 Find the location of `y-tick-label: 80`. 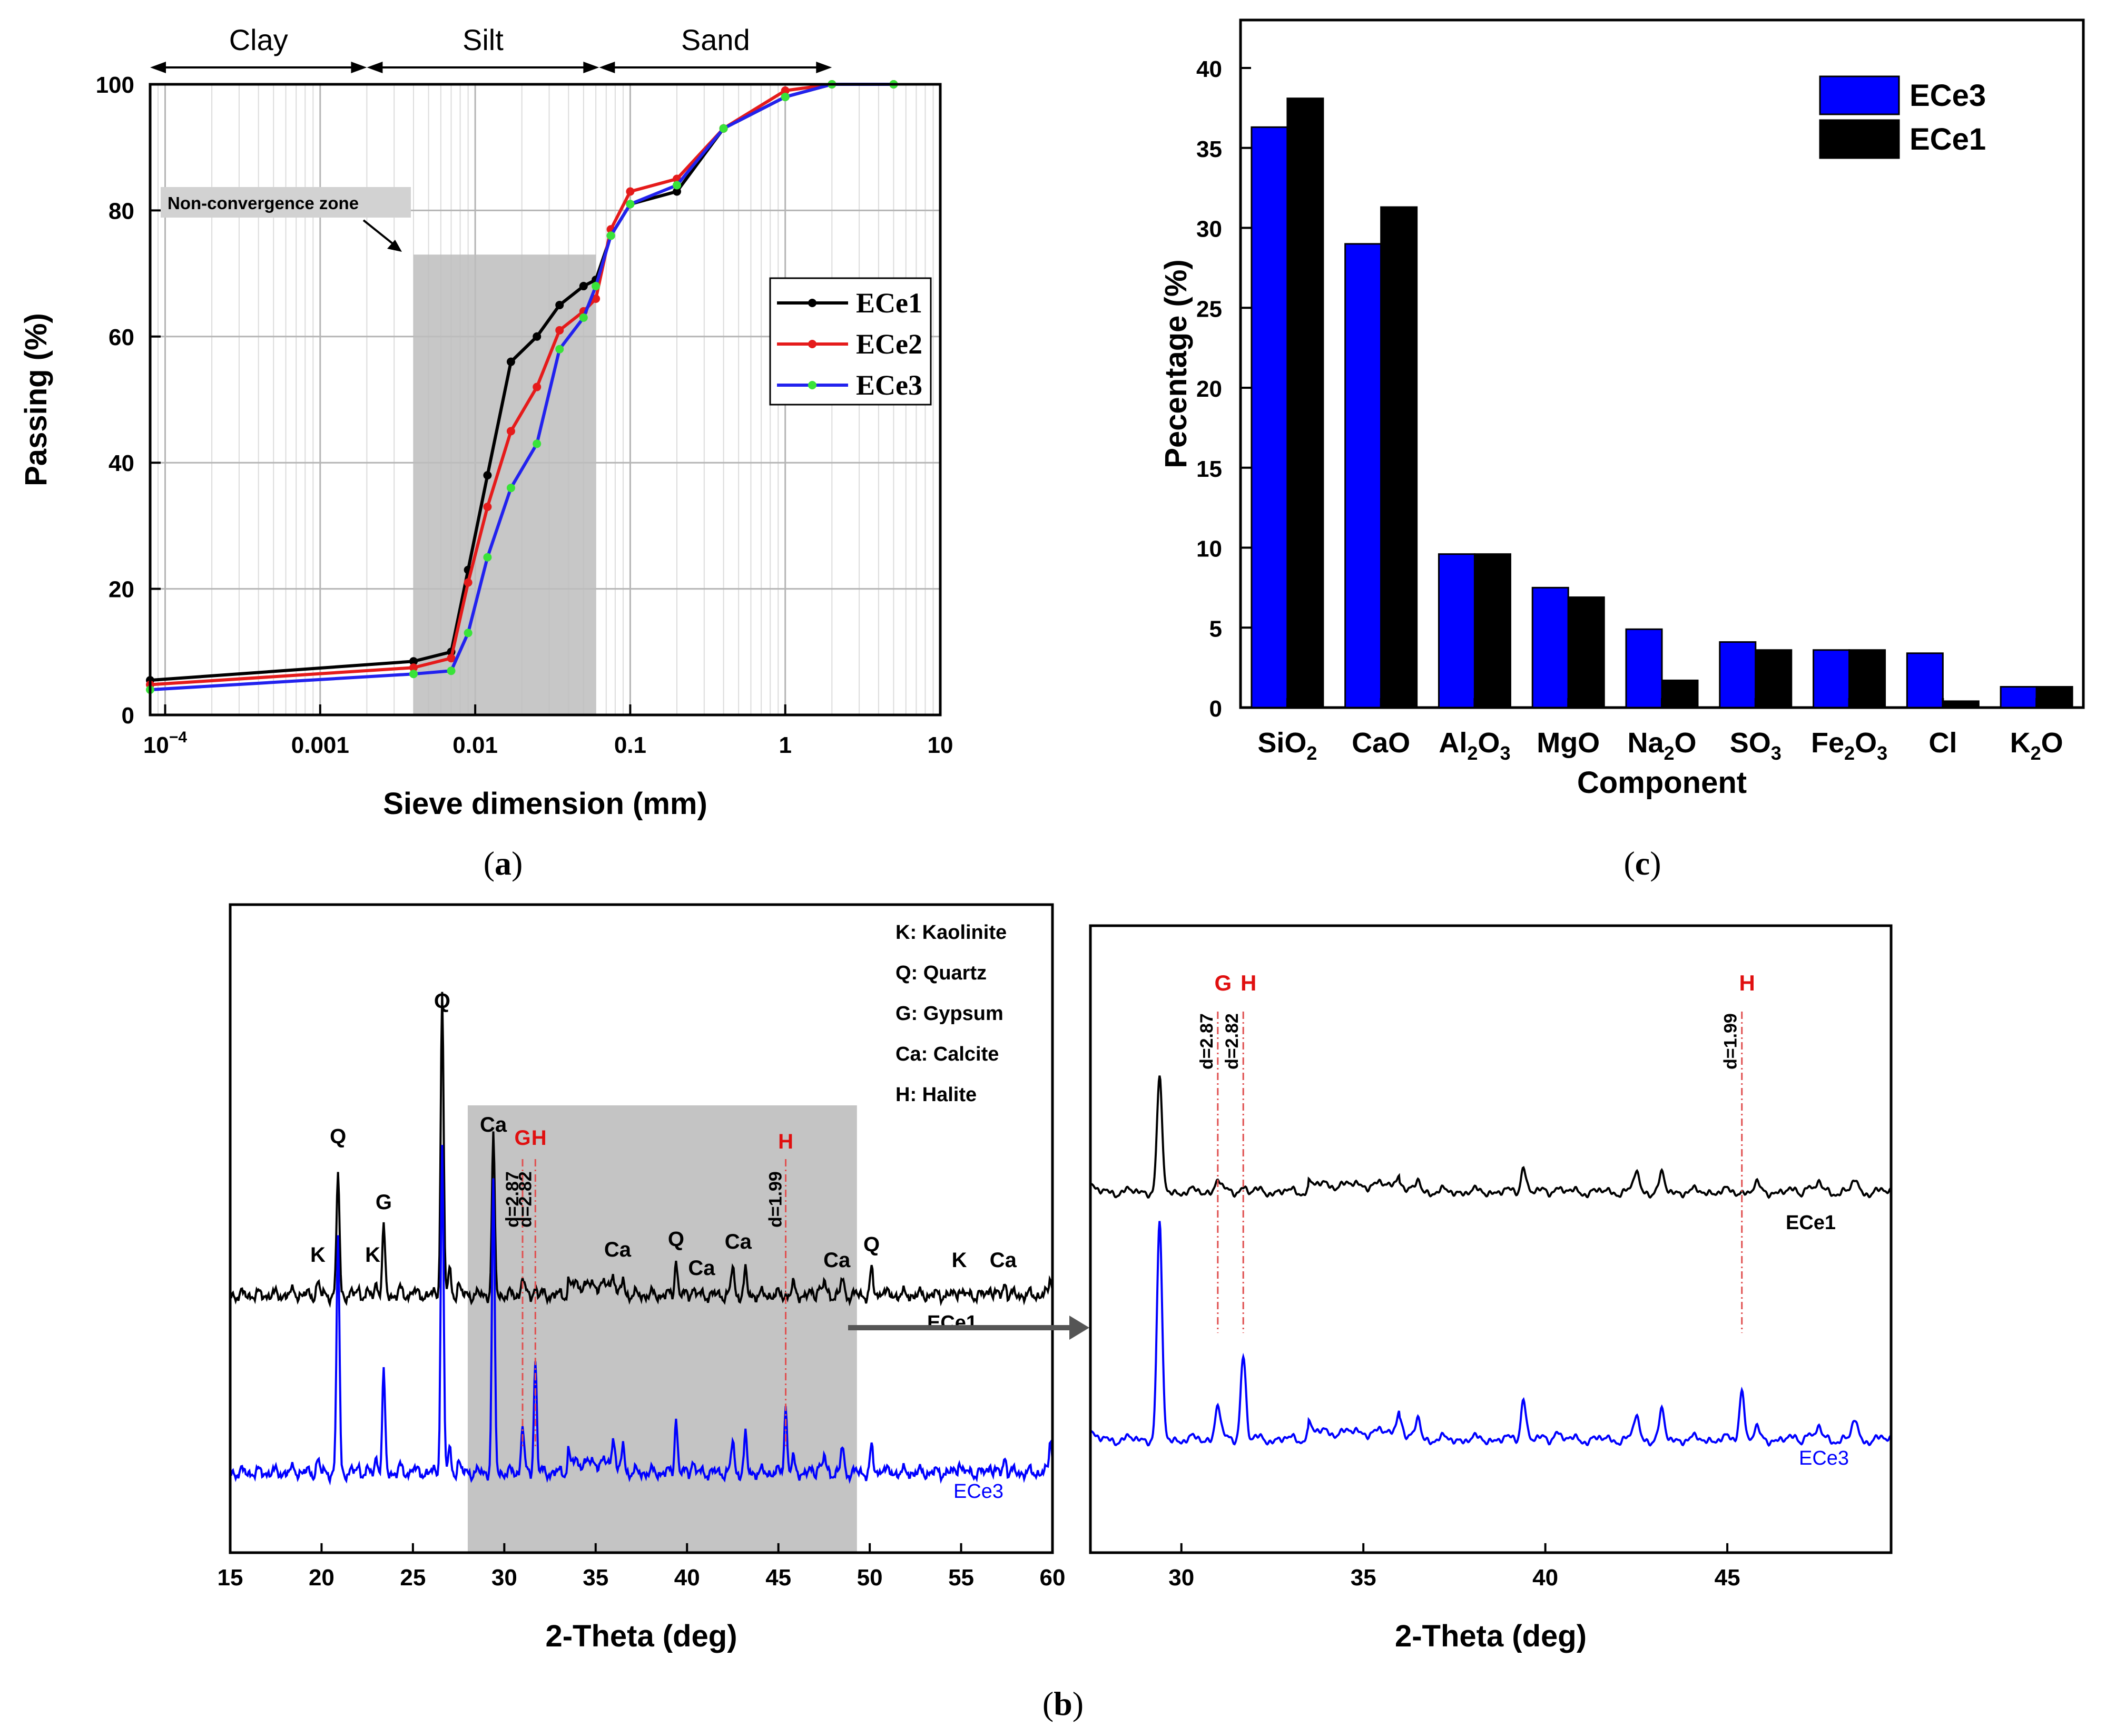

y-tick-label: 80 is located at coordinates (122, 211).